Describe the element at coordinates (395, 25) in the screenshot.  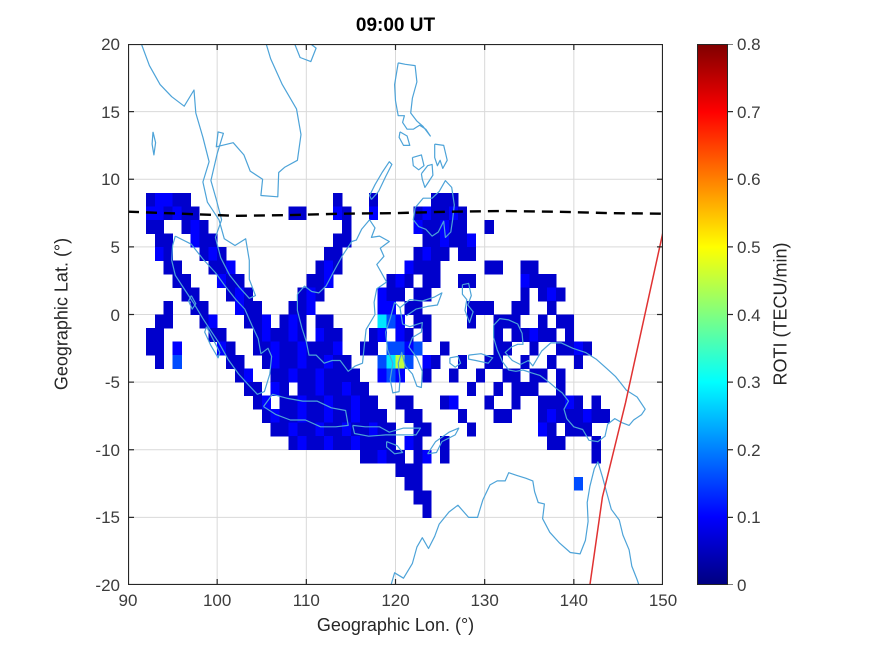
I see `chart-title: 09:00 UT` at that location.